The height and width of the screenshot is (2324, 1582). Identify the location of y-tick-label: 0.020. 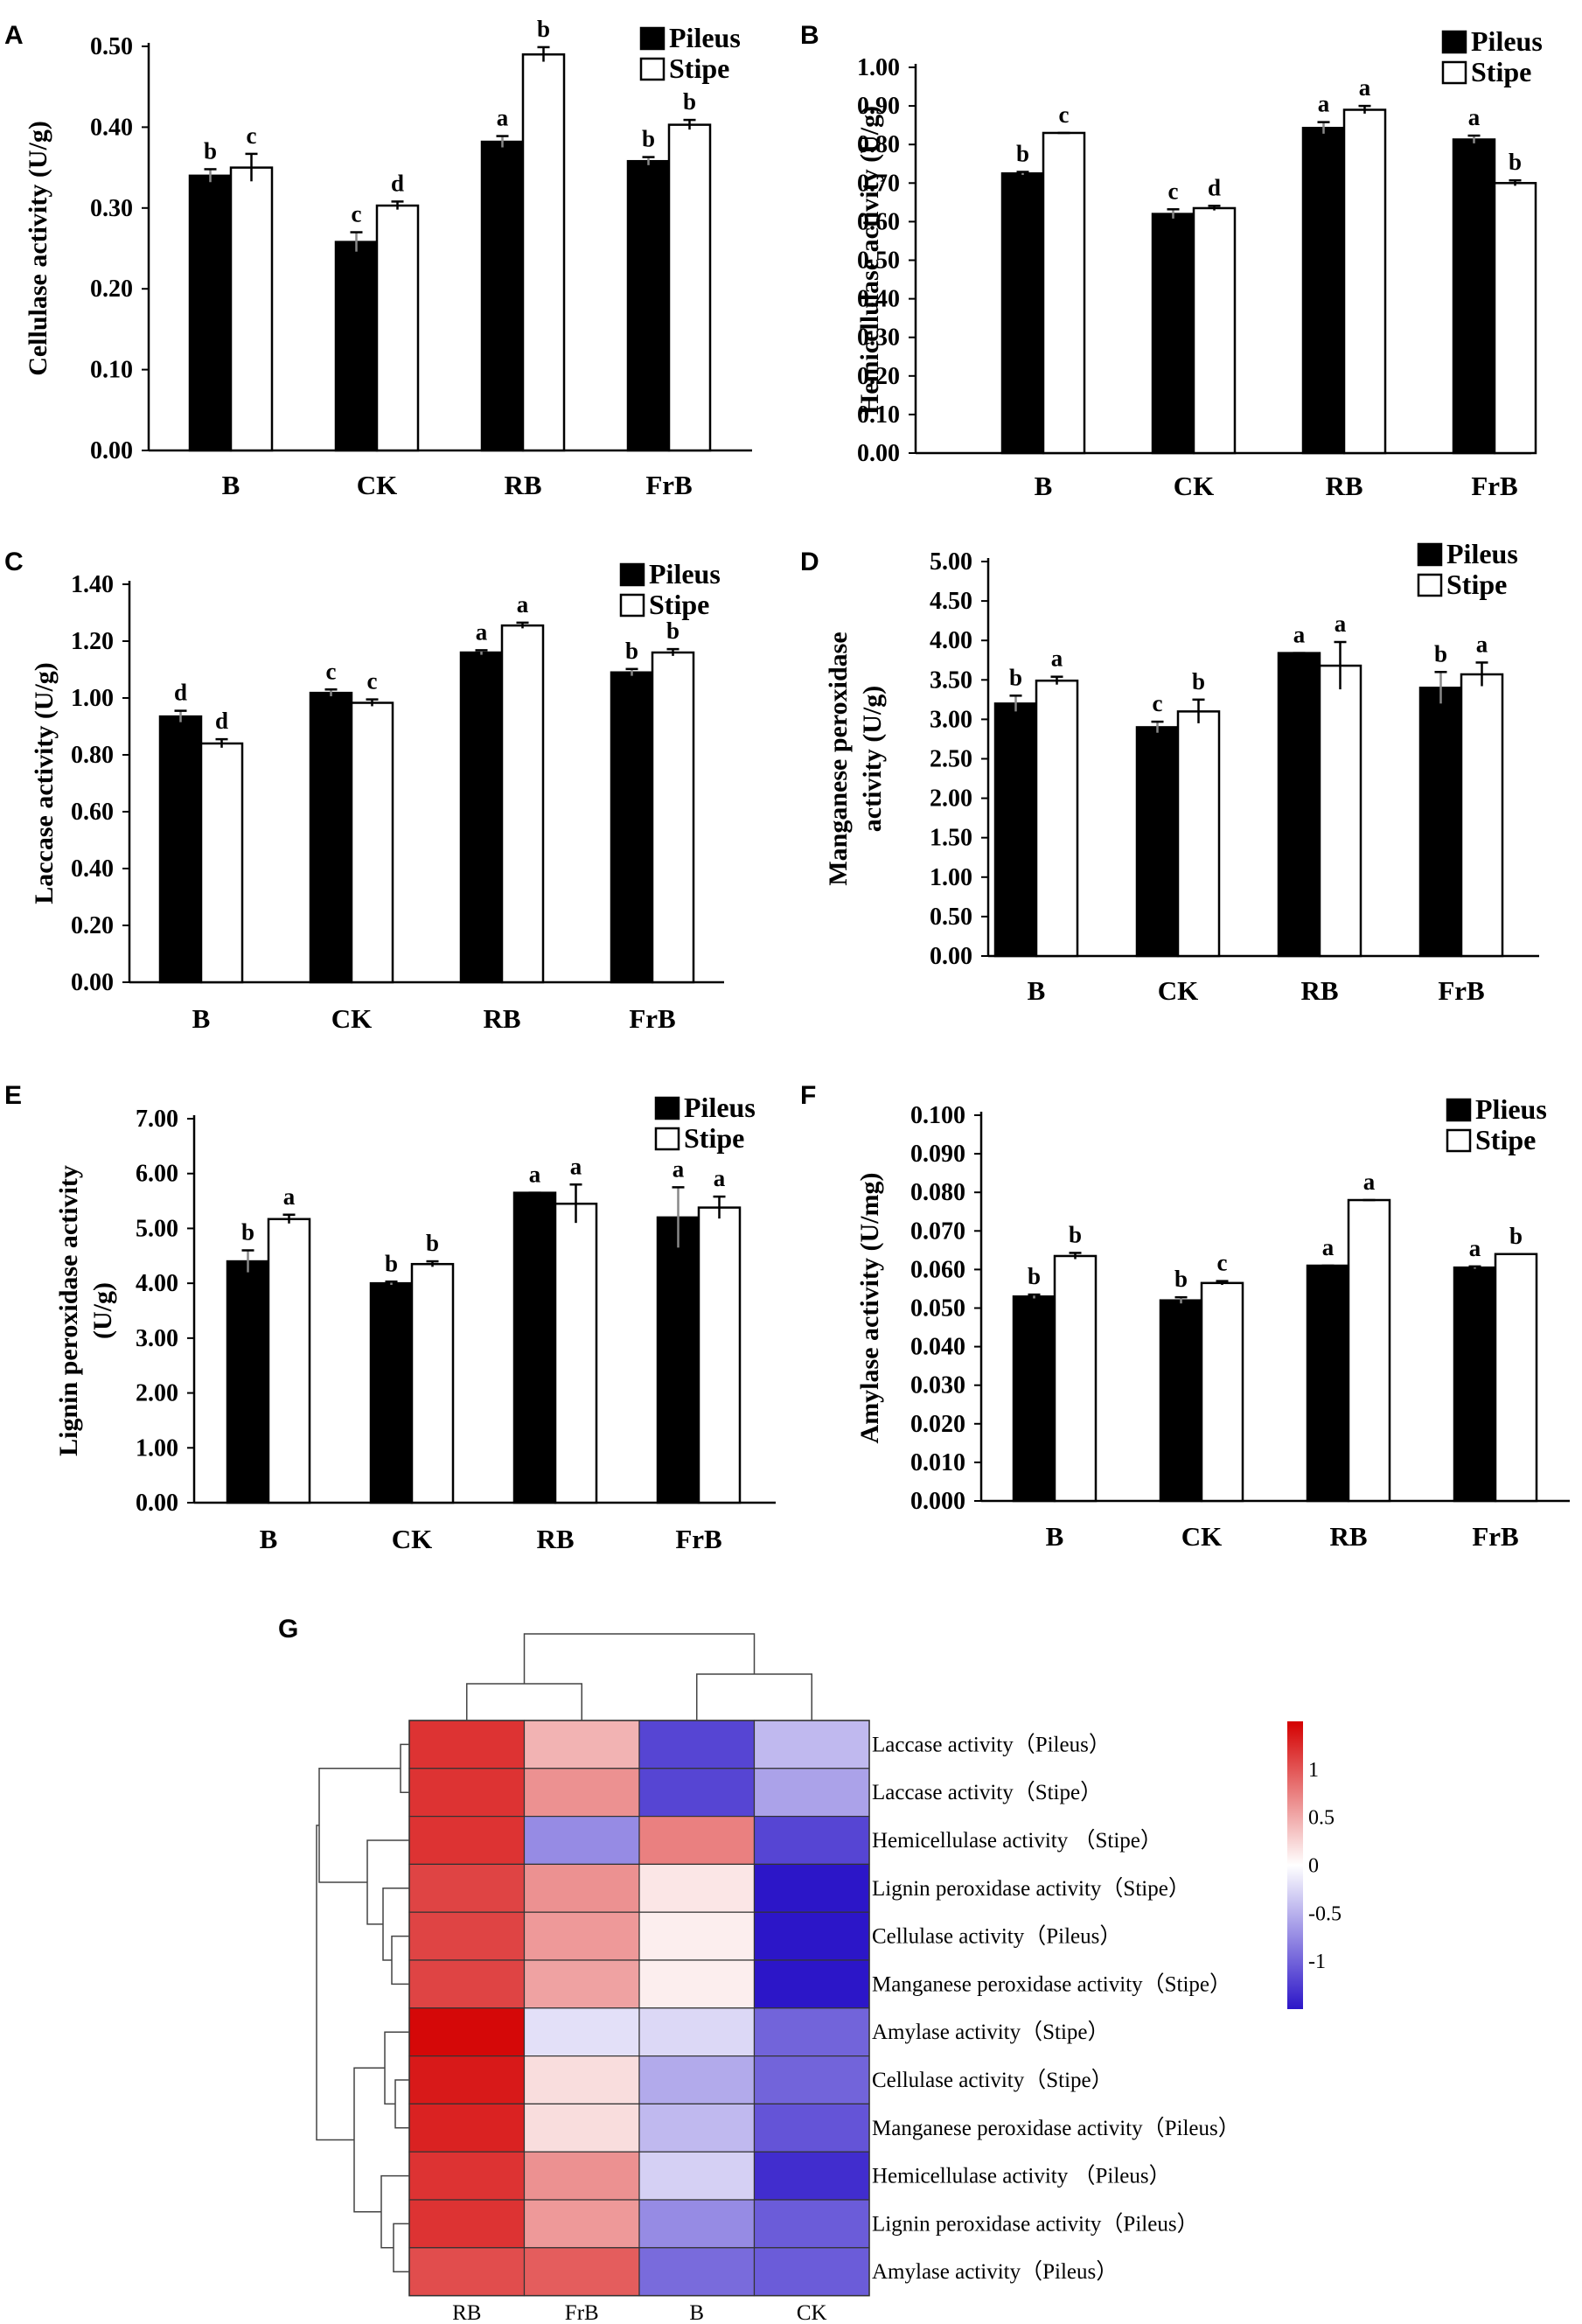
(938, 1424).